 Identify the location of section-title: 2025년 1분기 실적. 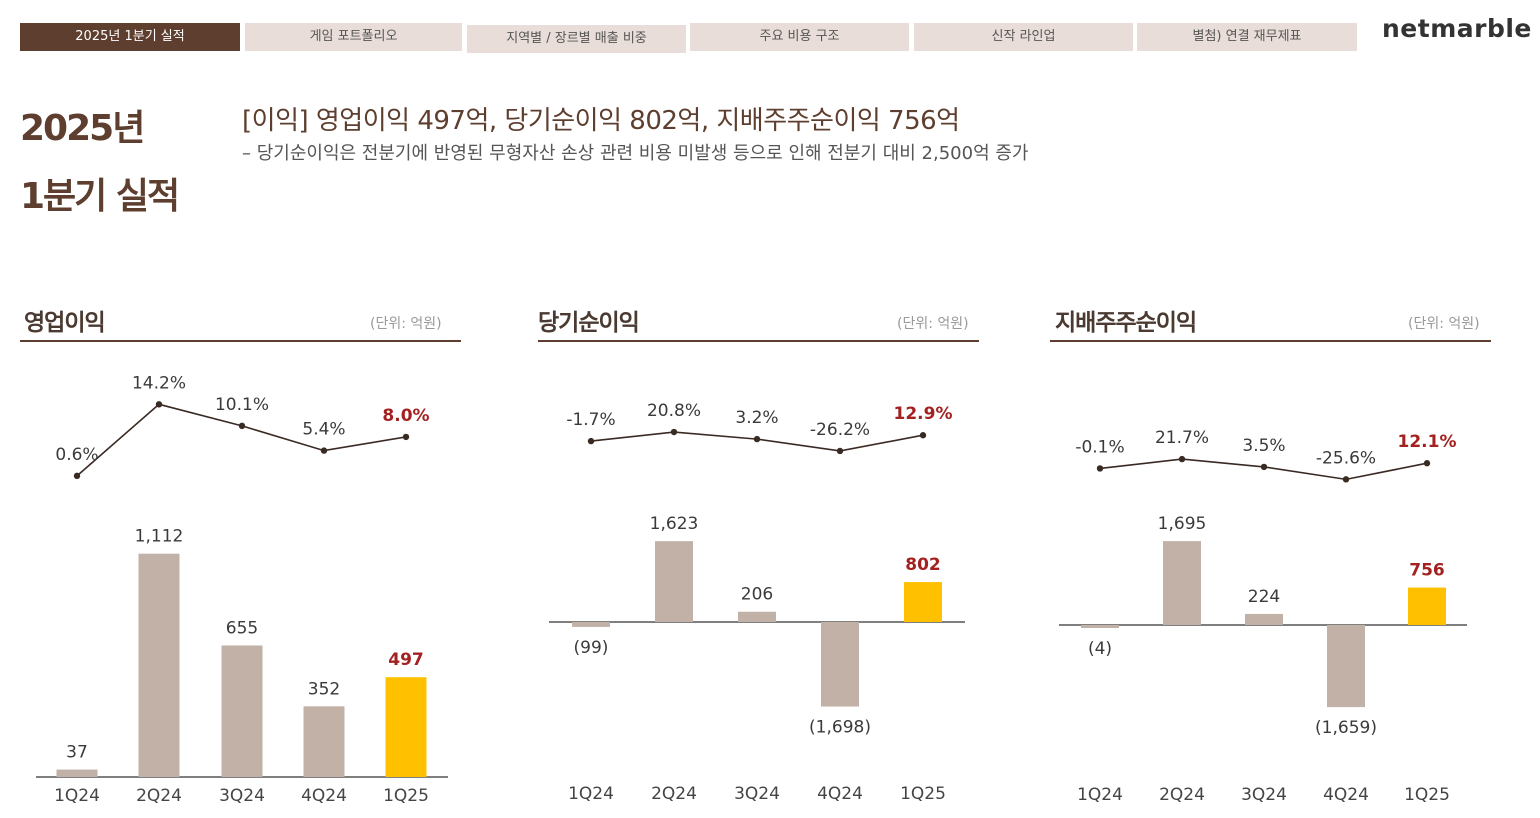
(125, 163).